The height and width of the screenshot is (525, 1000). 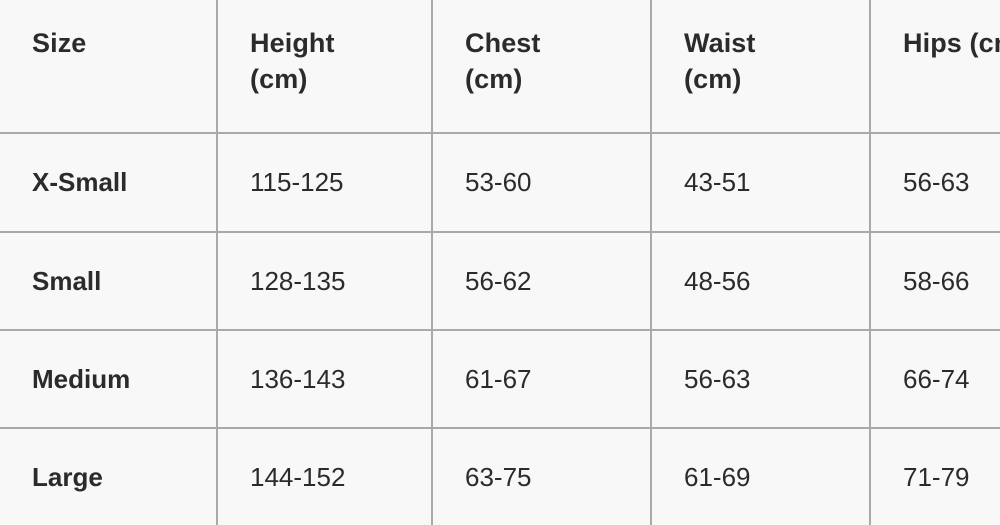 What do you see at coordinates (292, 43) in the screenshot?
I see `column-header-height-line1: Height` at bounding box center [292, 43].